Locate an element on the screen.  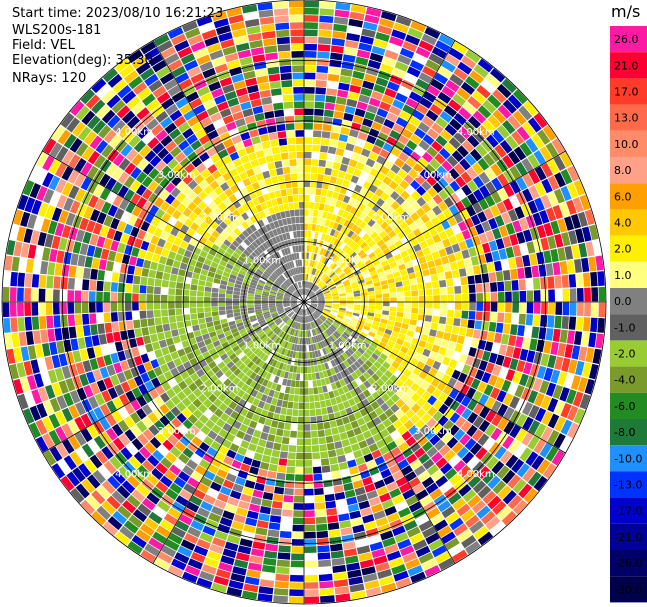
colorbar-tick-label: -4.0 is located at coordinates (624, 380).